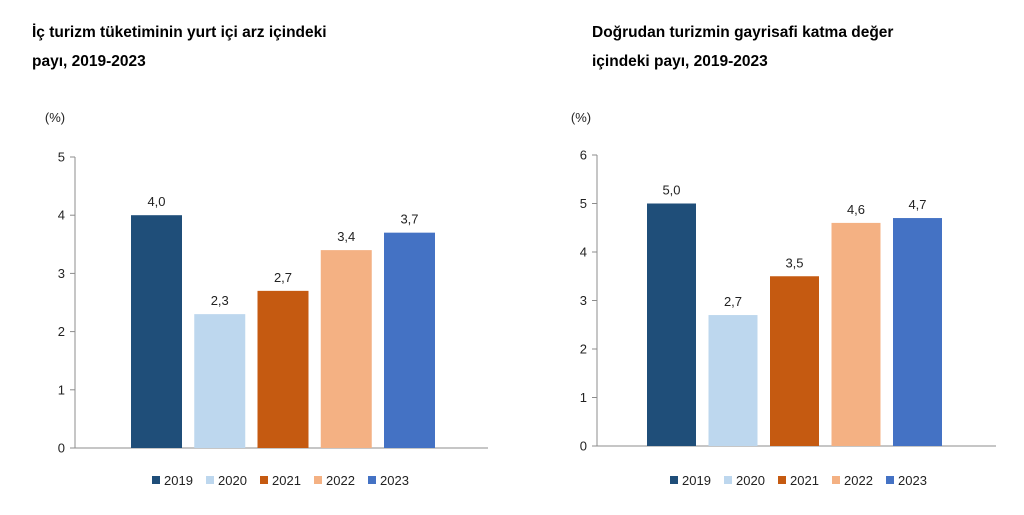 The height and width of the screenshot is (515, 1024). I want to click on data-label-2019: 5,0, so click(671, 190).